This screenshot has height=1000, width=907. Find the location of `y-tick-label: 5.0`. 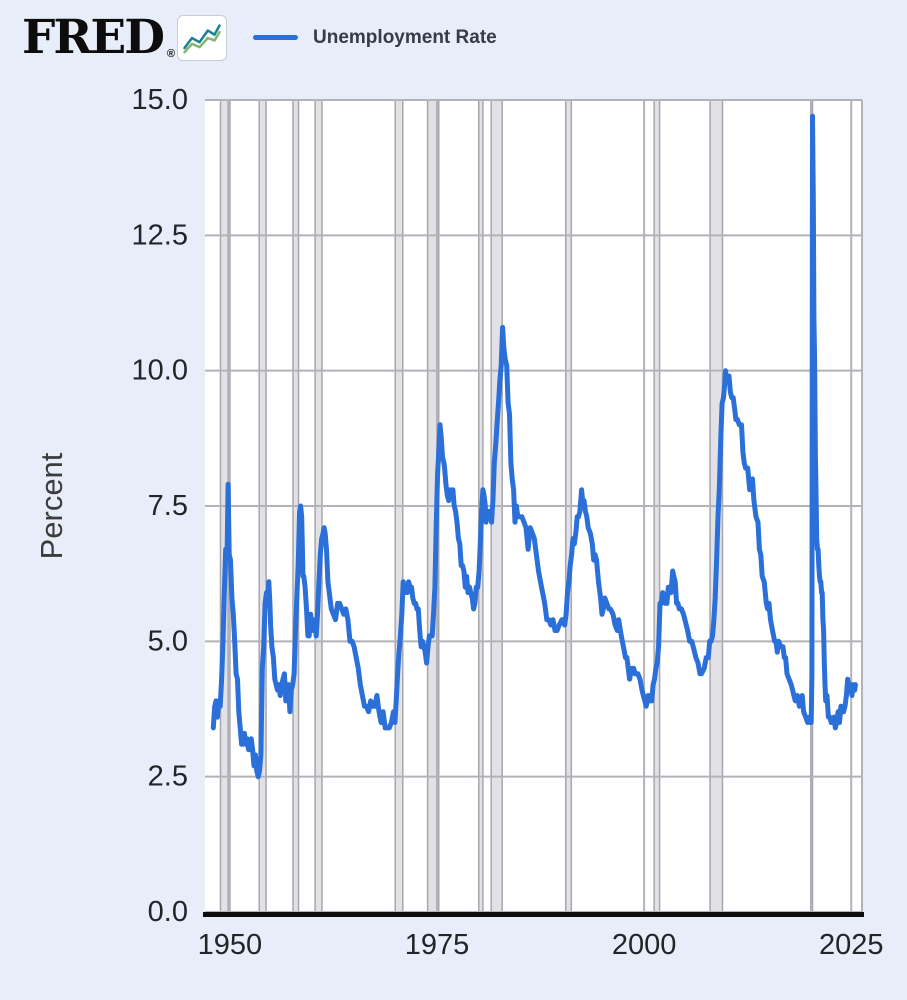

y-tick-label: 5.0 is located at coordinates (168, 641).